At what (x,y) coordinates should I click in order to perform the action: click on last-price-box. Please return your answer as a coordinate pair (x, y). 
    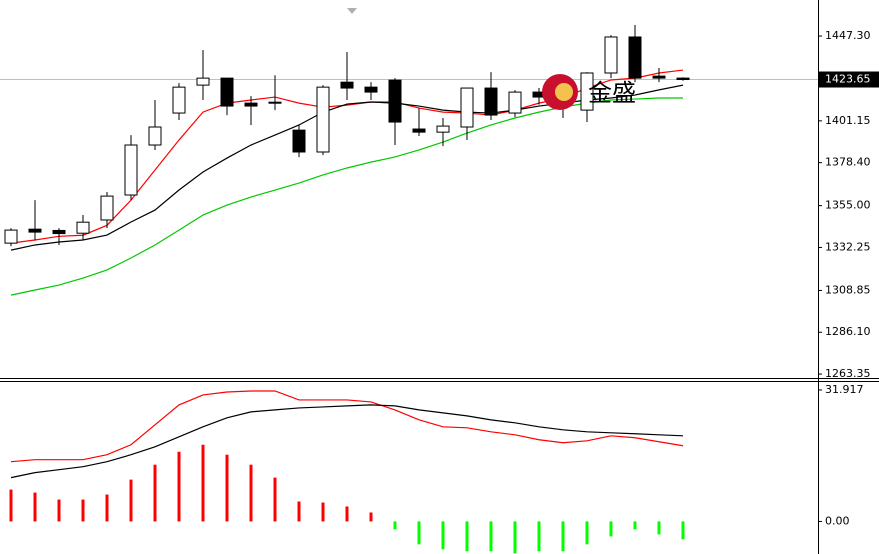
    Looking at the image, I should click on (849, 79).